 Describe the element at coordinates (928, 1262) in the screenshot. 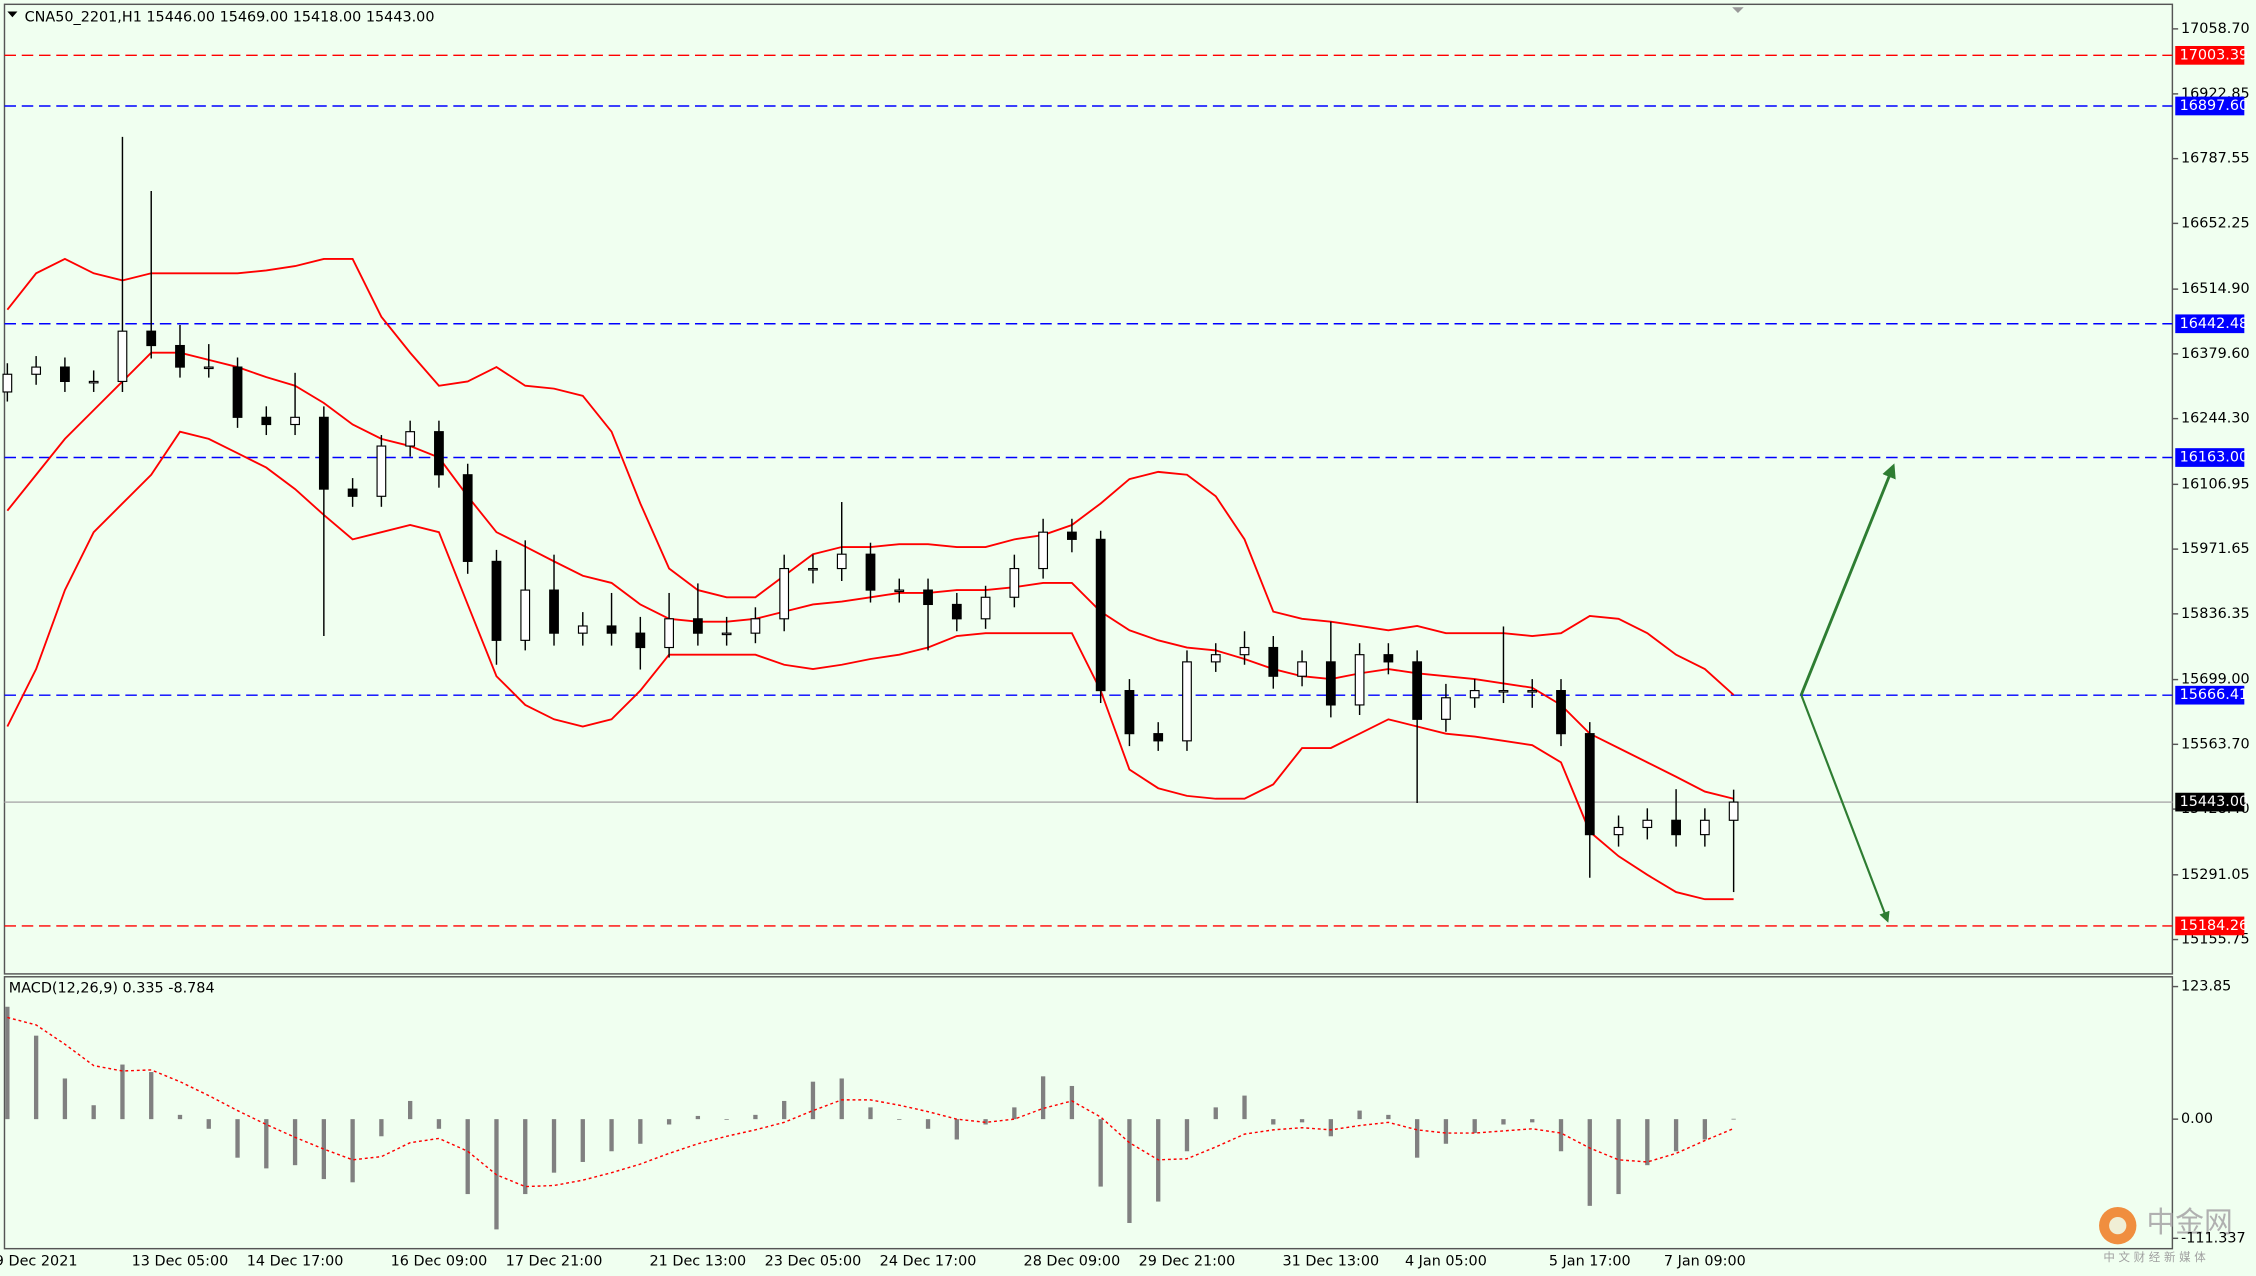

I see `x-tick-label: 24 Dec 17:00` at that location.